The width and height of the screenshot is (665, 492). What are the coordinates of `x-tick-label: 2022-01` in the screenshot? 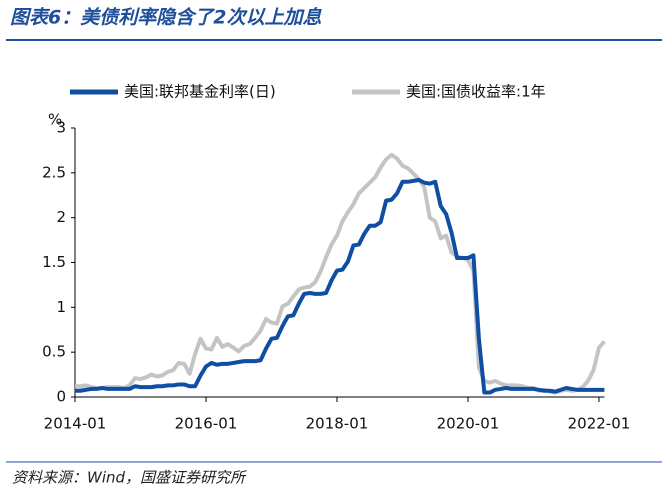 It's located at (599, 424).